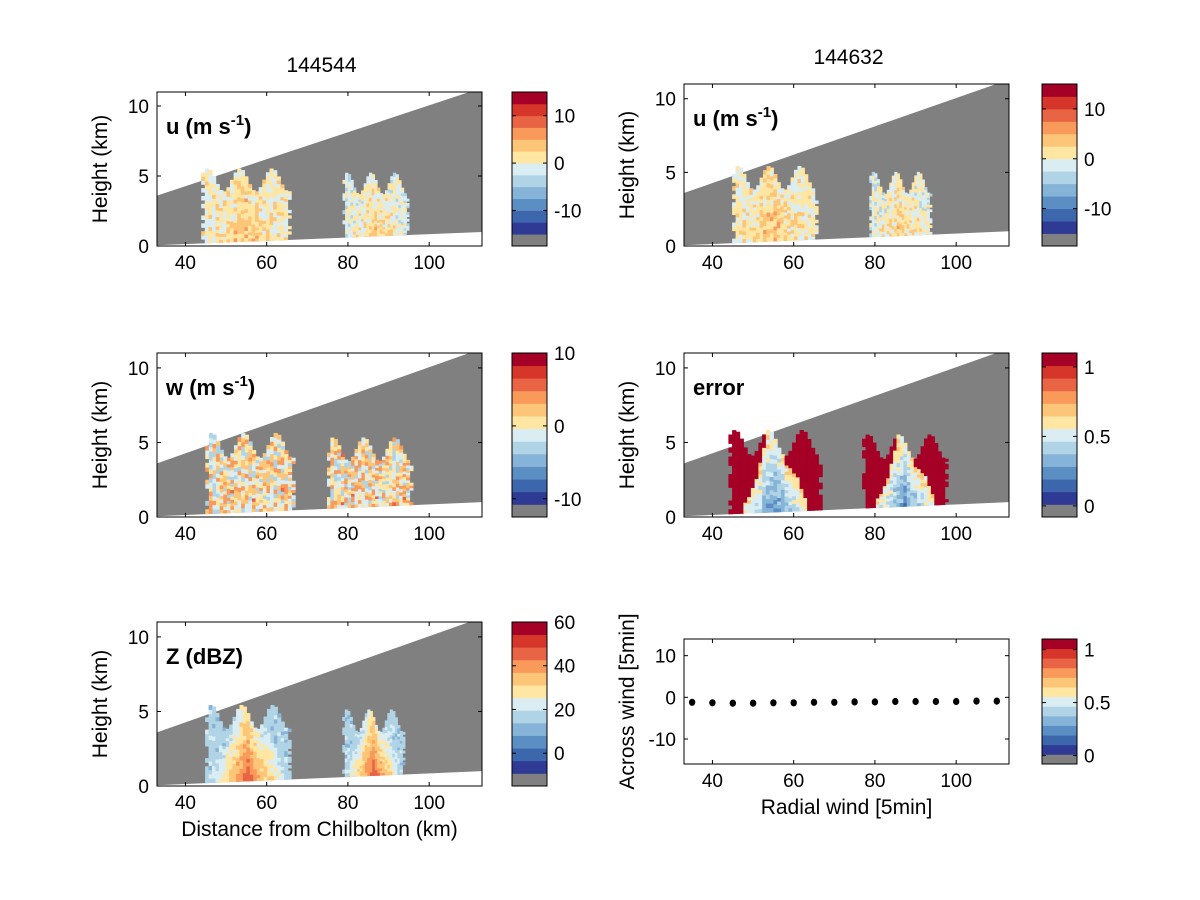 The width and height of the screenshot is (1200, 900). Describe the element at coordinates (956, 534) in the screenshot. I see `x-tick-label: 100` at that location.